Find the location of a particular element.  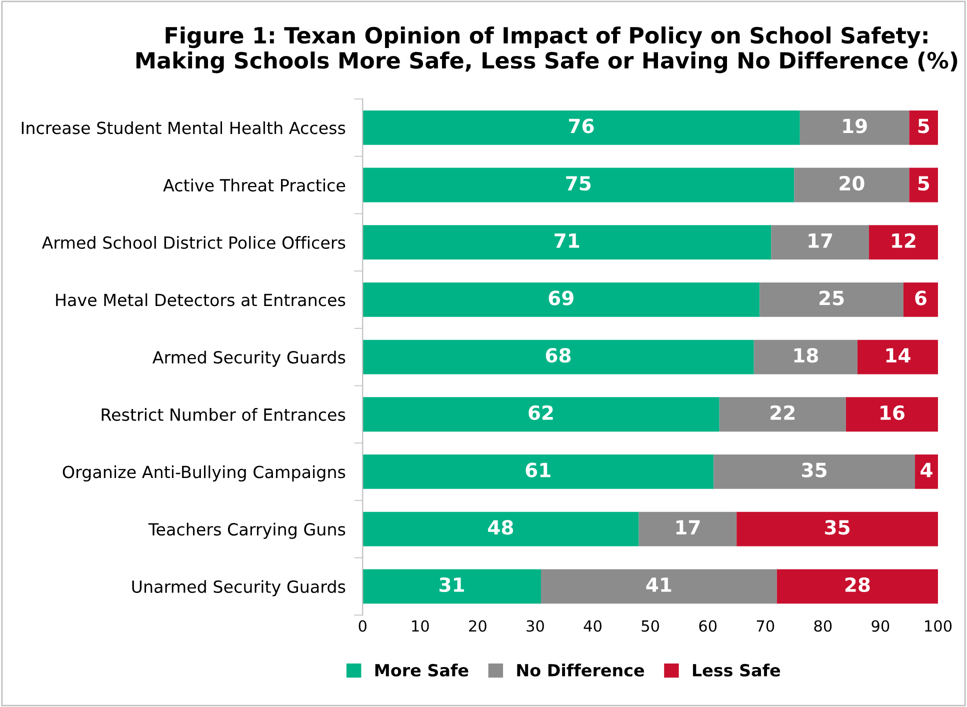

data-label: 6 is located at coordinates (920, 298).